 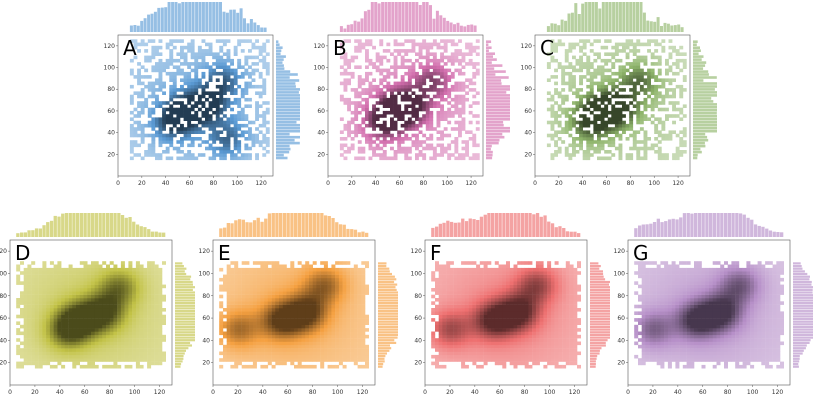 What do you see at coordinates (699, 134) in the screenshot?
I see `y-histogram-bar` at bounding box center [699, 134].